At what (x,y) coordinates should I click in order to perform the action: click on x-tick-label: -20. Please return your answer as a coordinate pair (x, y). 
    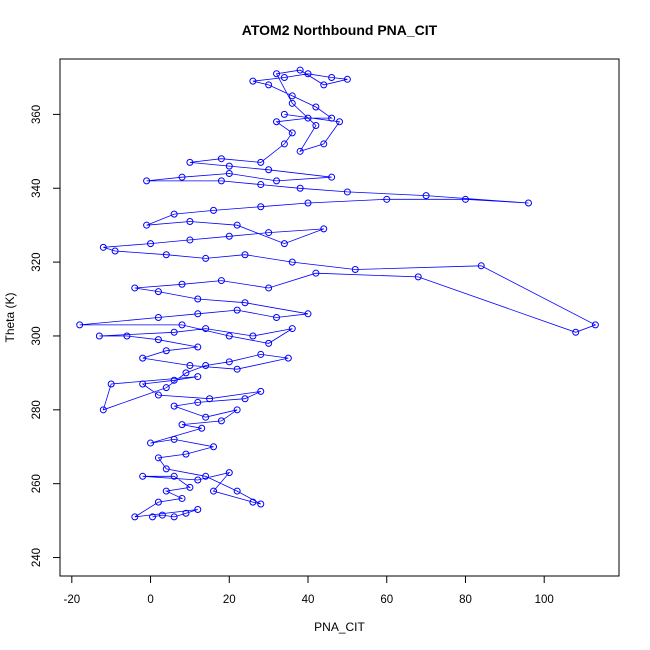
    Looking at the image, I should click on (71, 600).